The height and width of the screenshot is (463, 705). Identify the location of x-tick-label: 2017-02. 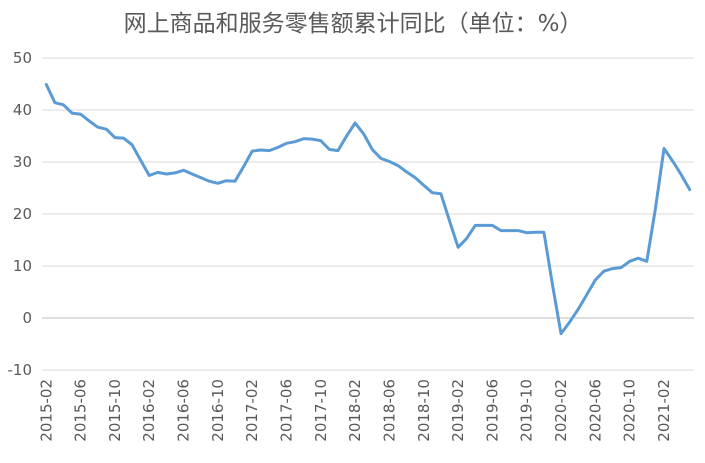
(252, 410).